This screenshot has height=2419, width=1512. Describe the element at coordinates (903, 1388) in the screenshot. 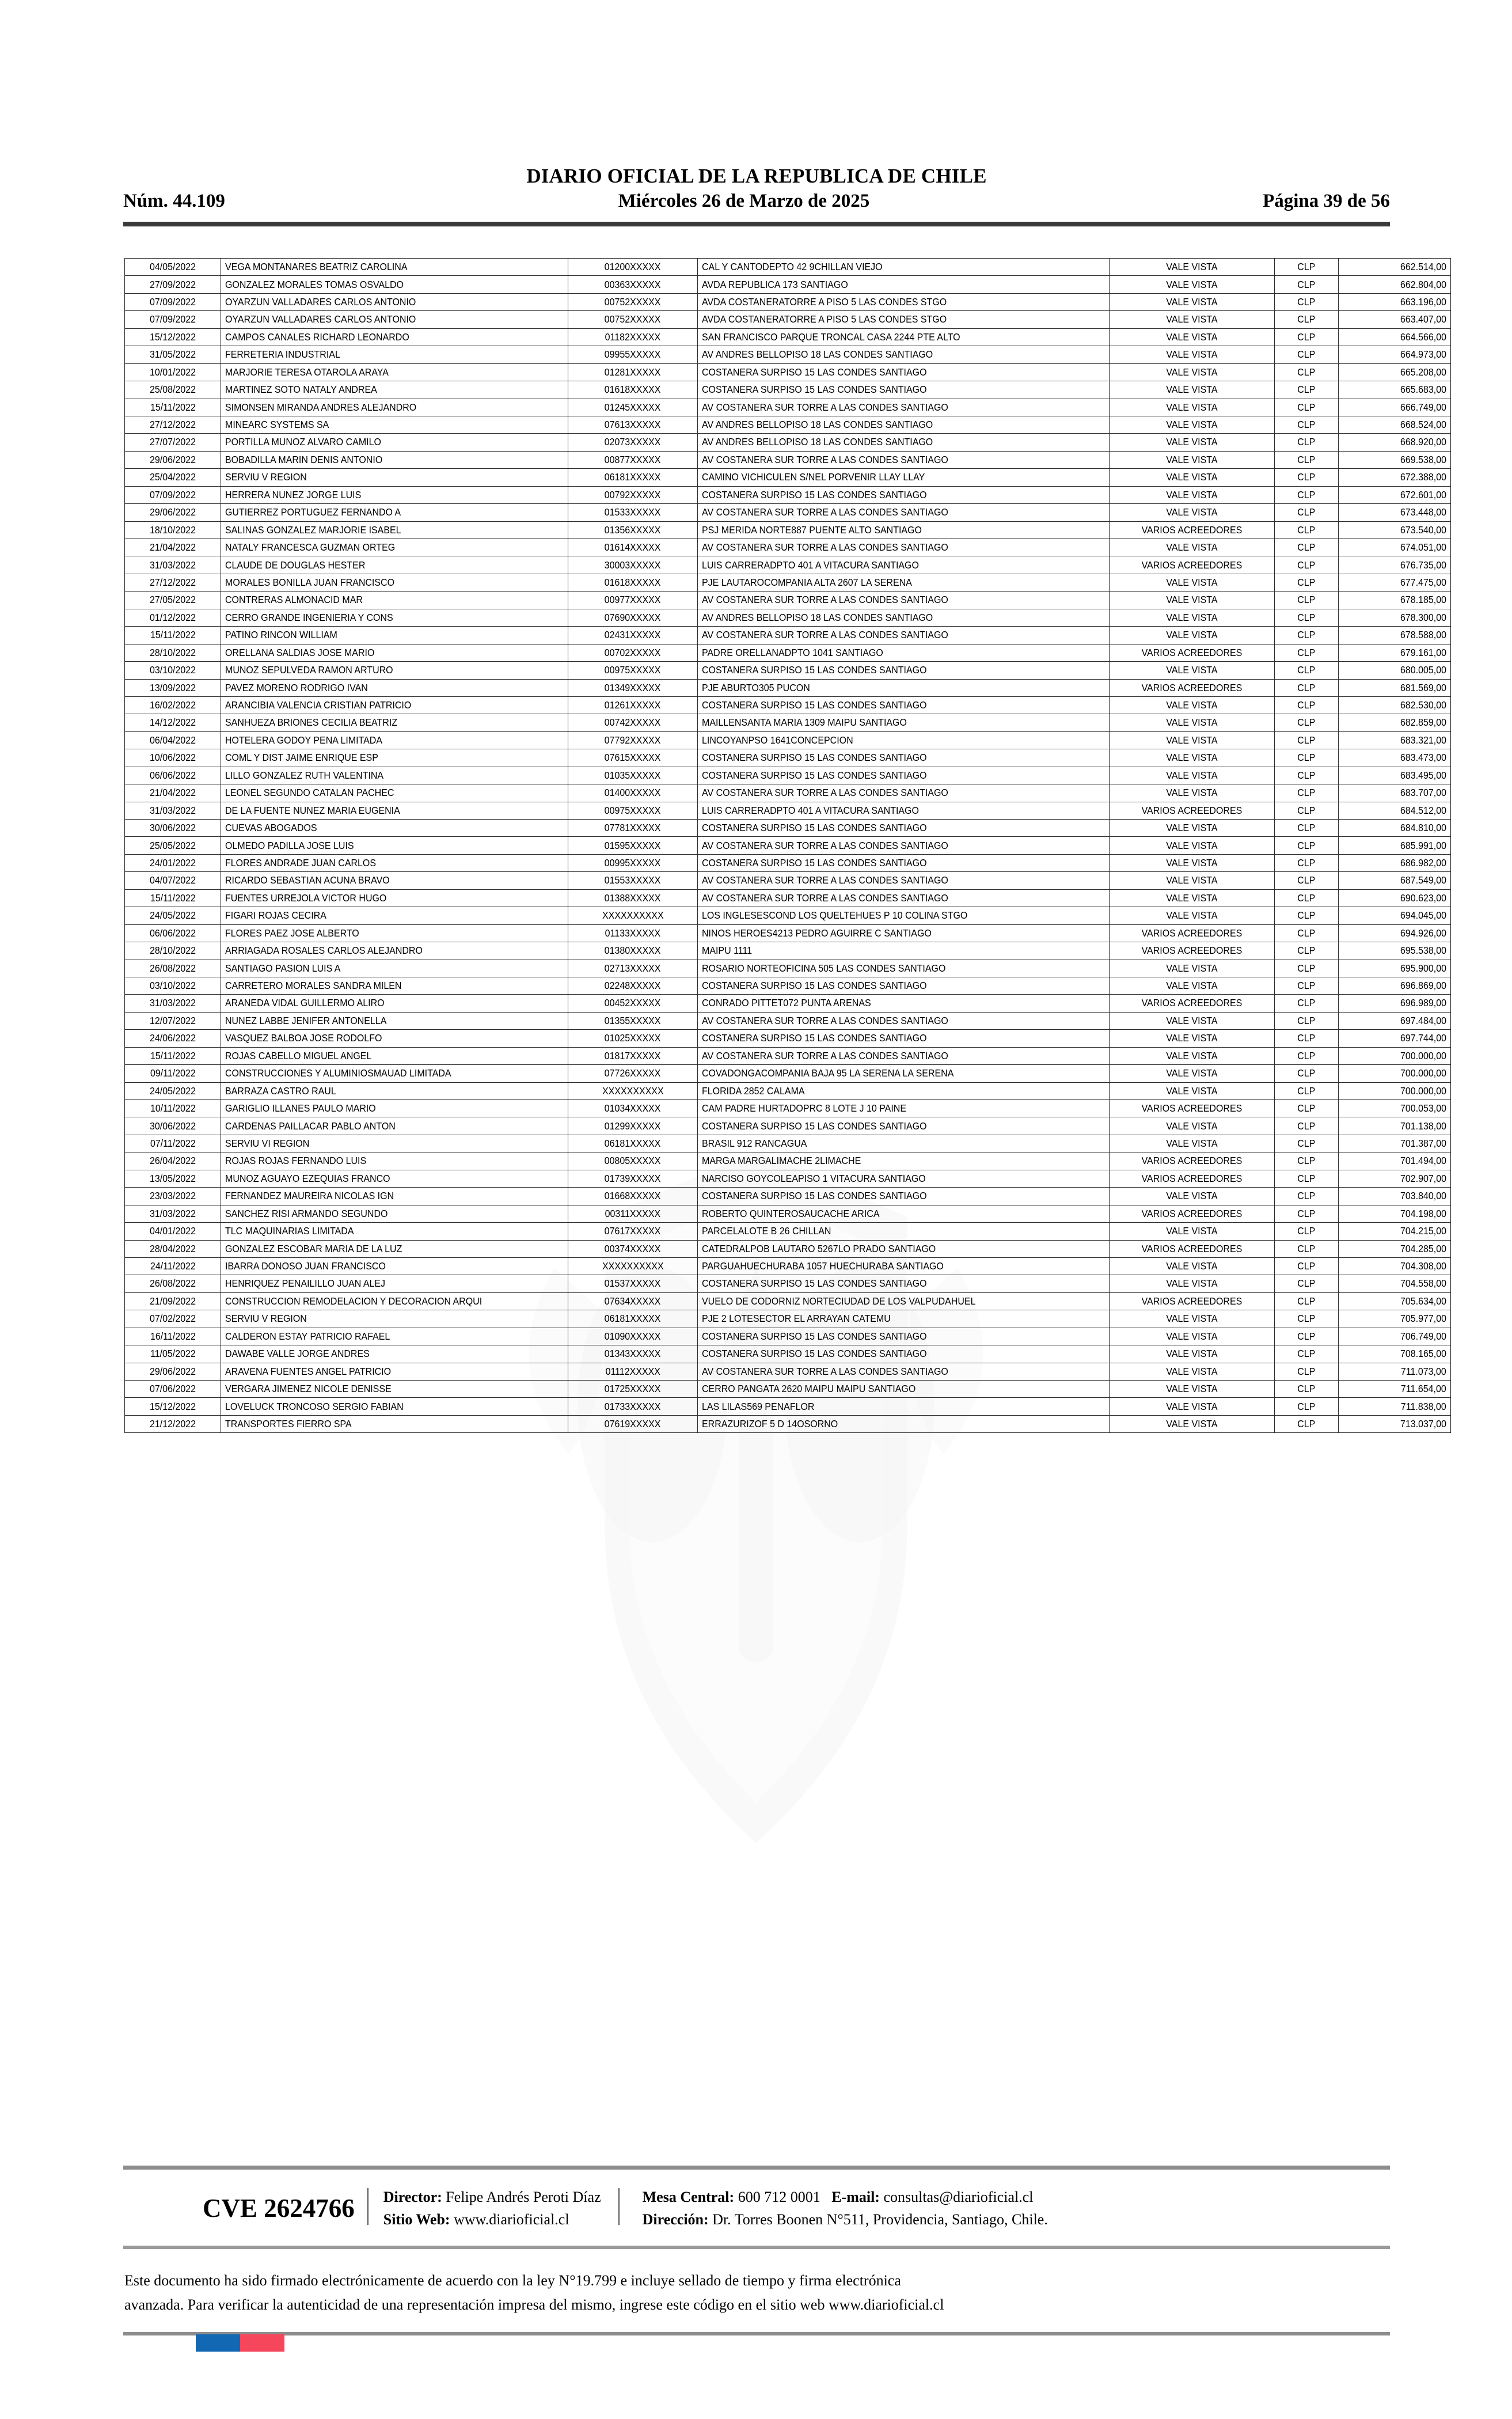

I see `cell-direccion: CERRO PANGATA 2620 MAIPU MAIPU SANTIAGO` at that location.